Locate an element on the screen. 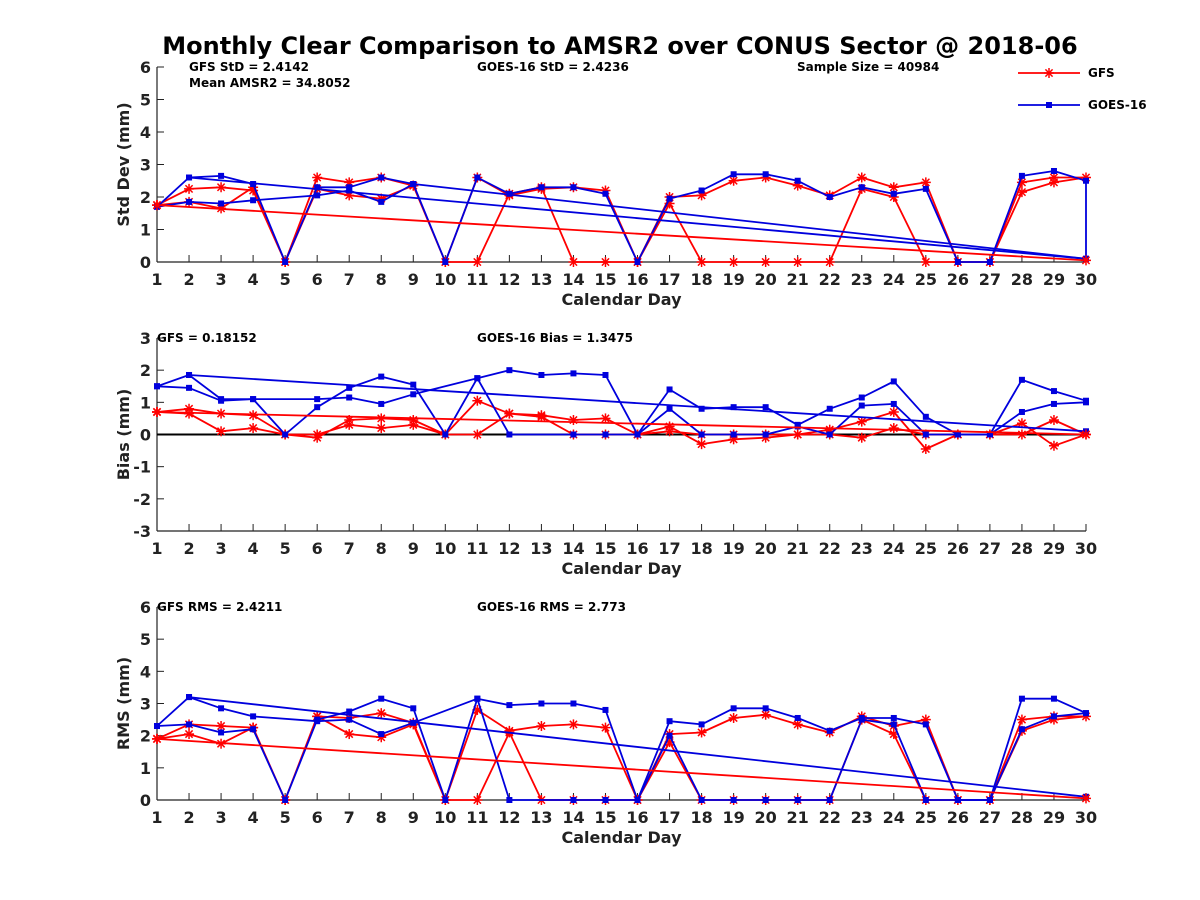  stat-annotation: GOES-16 RMS = 2.773 is located at coordinates (551, 607).